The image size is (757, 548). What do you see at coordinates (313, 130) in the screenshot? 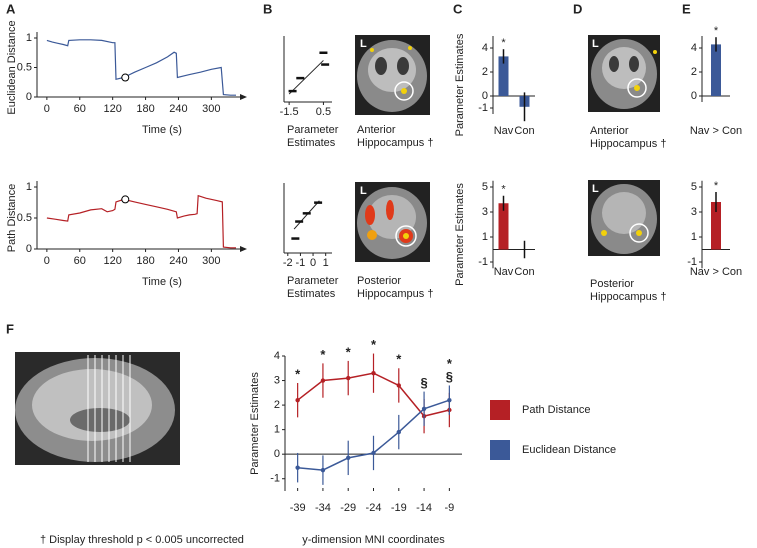
I see `x-axis-label: Parameter` at bounding box center [313, 130].